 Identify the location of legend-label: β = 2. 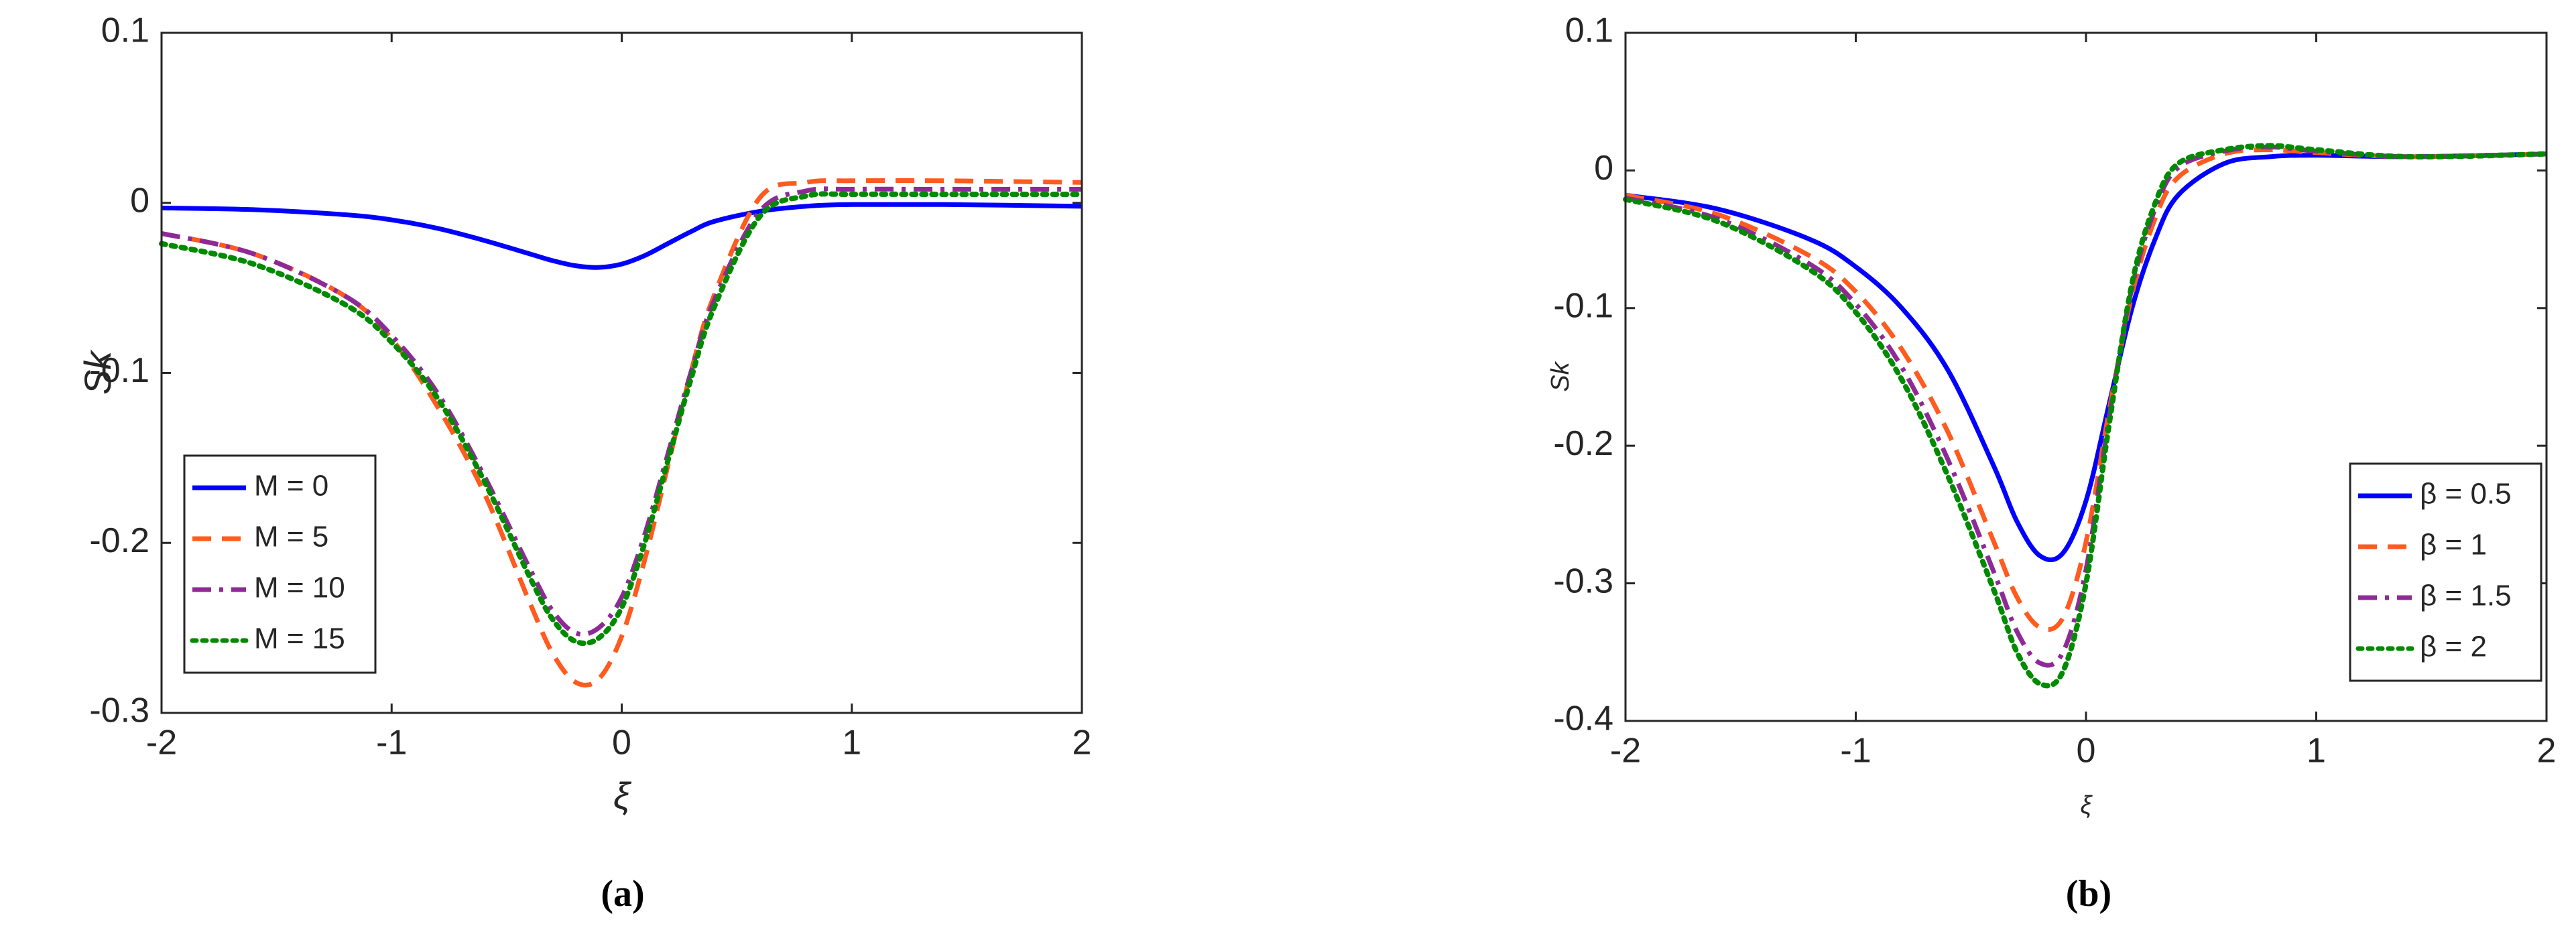
(2454, 646).